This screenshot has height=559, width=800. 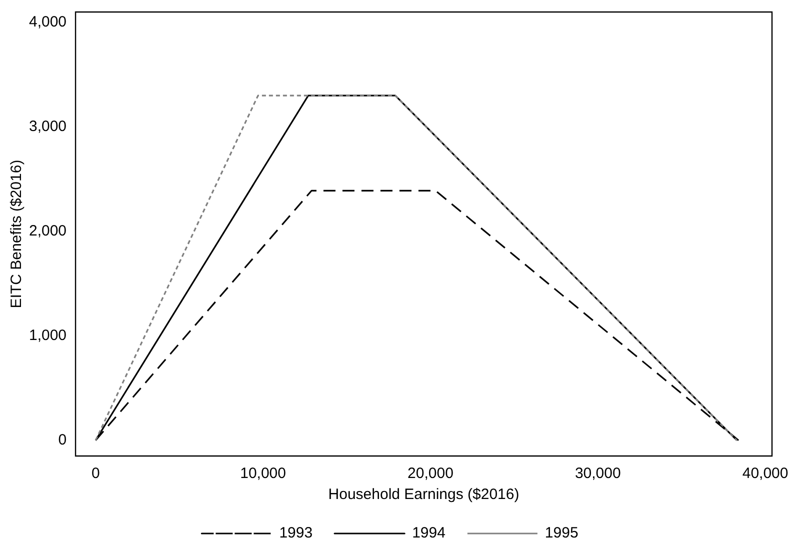 What do you see at coordinates (429, 533) in the screenshot?
I see `legend-label: 1994` at bounding box center [429, 533].